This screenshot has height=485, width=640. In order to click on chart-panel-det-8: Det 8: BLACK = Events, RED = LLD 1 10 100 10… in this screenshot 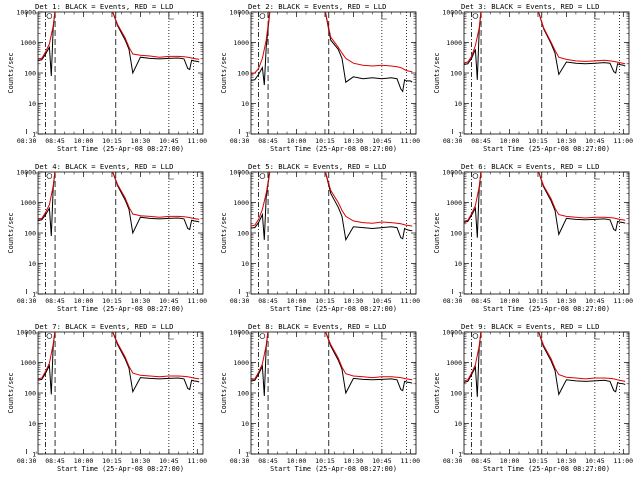, I will do `click(320, 397)`.